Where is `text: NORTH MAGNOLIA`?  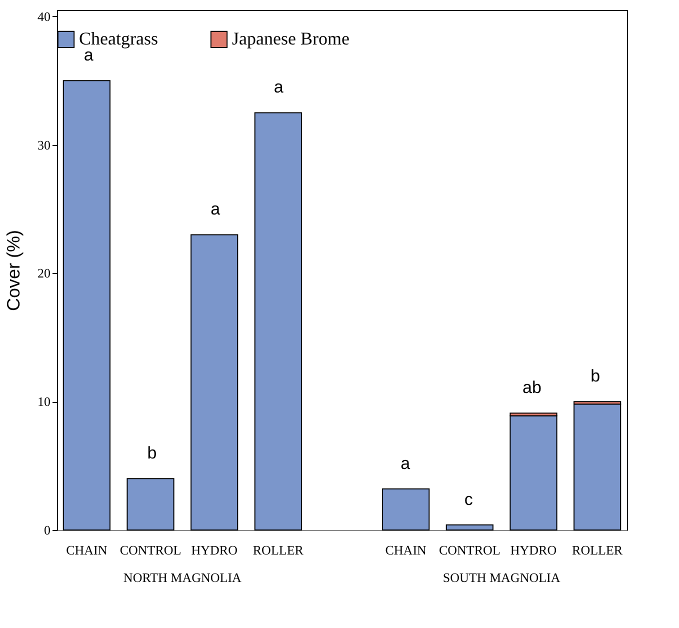
text: NORTH MAGNOLIA is located at coordinates (182, 577).